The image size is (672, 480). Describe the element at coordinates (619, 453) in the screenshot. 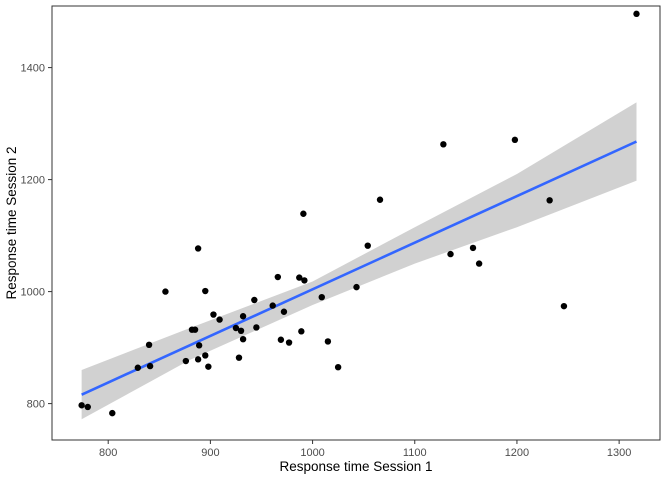

I see `x-tick-label: 1300` at that location.